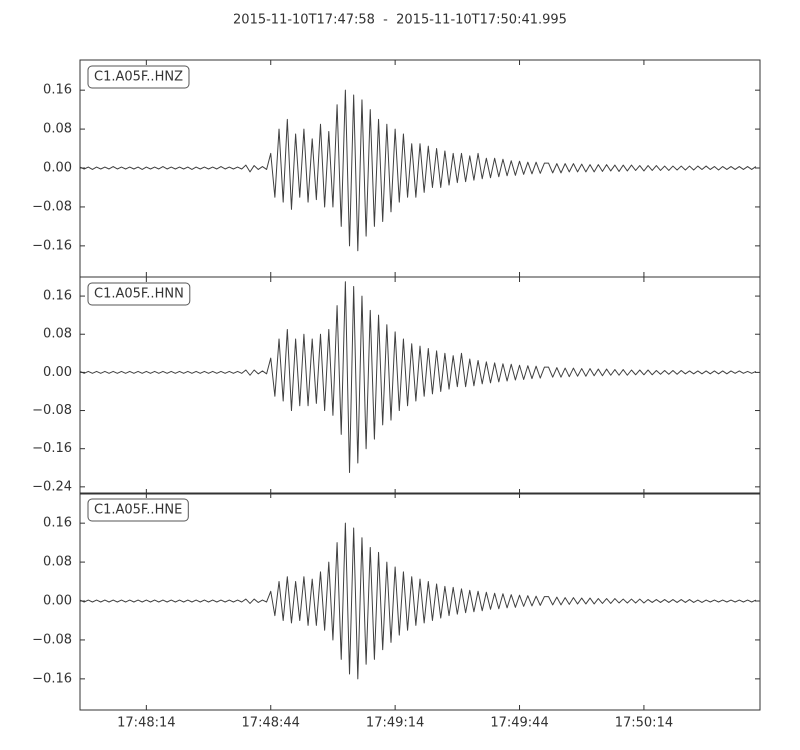 The width and height of the screenshot is (800, 750). I want to click on x-tick-label: 17:50:14, so click(644, 723).